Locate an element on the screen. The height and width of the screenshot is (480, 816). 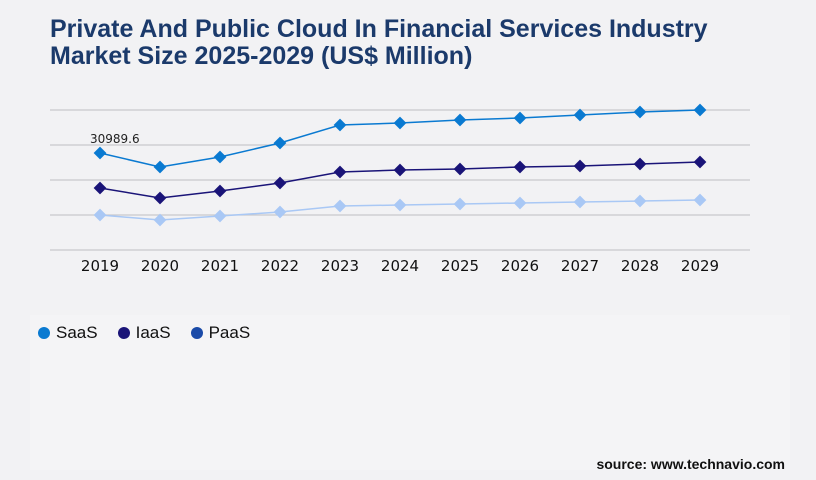
x-tick-label: 2026 is located at coordinates (520, 266).